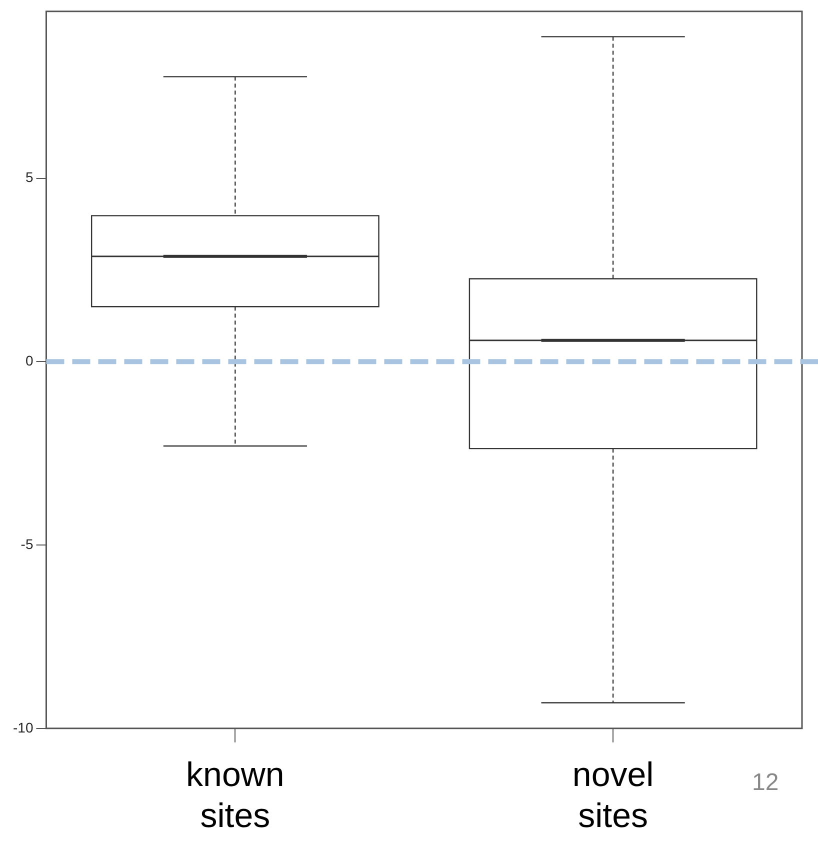 This screenshot has width=818, height=852. Describe the element at coordinates (23, 727) in the screenshot. I see `y-tick-label: -10` at that location.